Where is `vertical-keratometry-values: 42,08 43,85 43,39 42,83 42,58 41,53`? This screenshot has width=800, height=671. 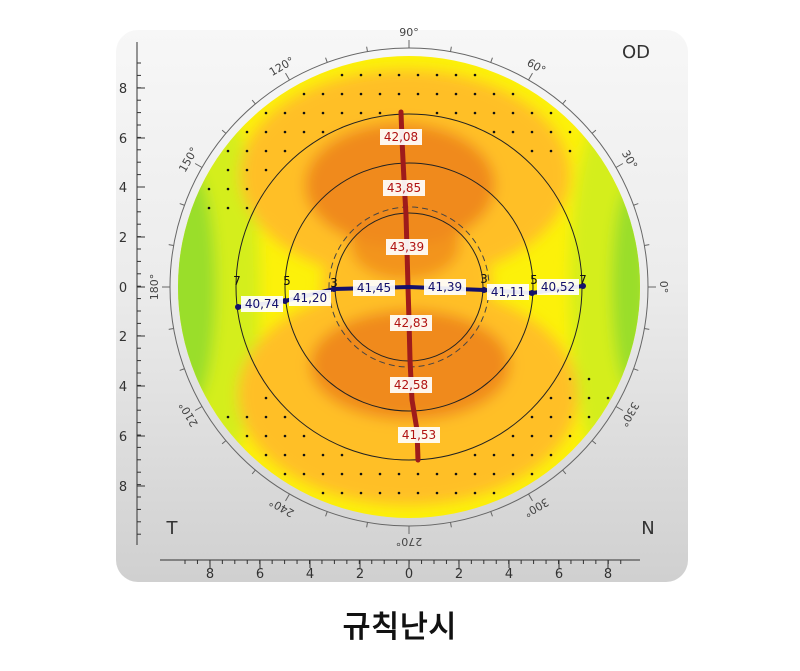
vertical-keratometry-values: 42,08 43,85 43,39 42,83 42,58 41,53 is located at coordinates (410, 286).